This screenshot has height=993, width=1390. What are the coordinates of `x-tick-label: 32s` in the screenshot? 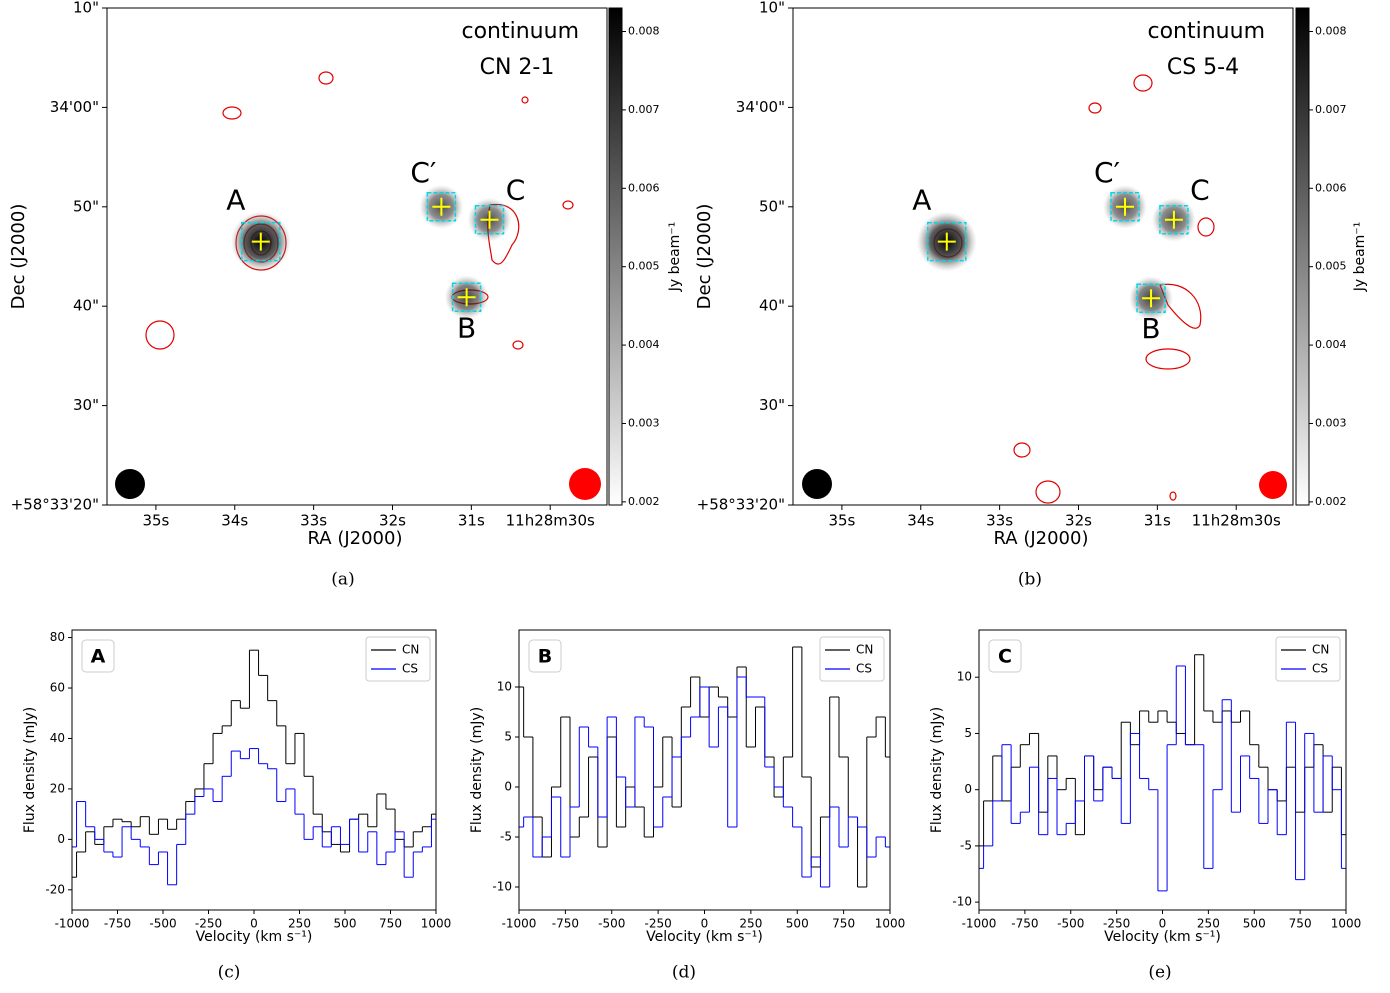 It's located at (392, 521).